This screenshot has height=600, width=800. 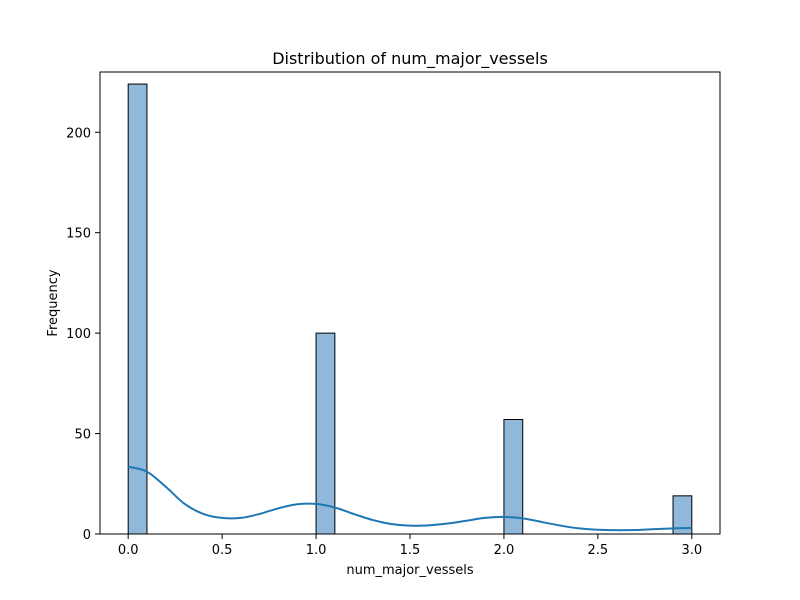 I want to click on x-axis-ticks: 0.0 0.5 1.0 1.5 2.0 2.5 3.0, so click(x=410, y=546).